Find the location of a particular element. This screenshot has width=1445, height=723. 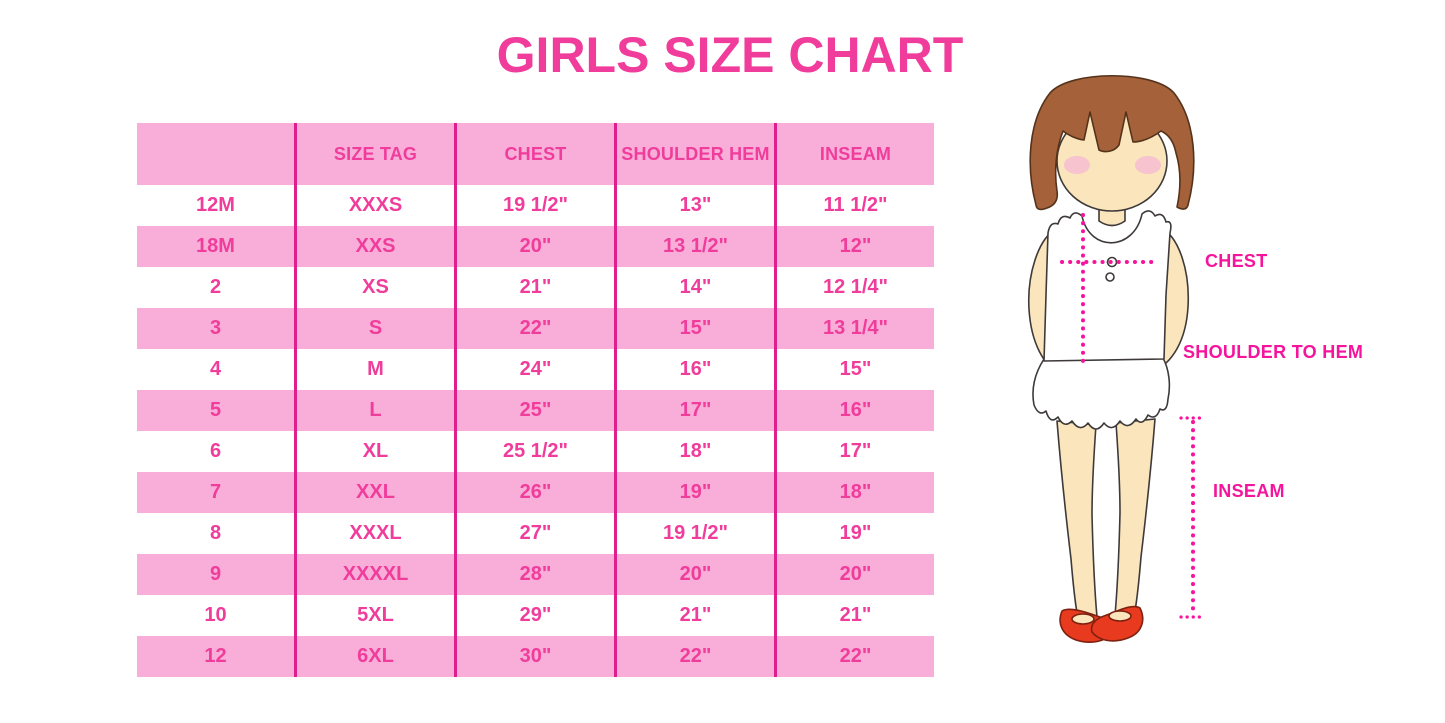

table-cell: 13" is located at coordinates (697, 205).